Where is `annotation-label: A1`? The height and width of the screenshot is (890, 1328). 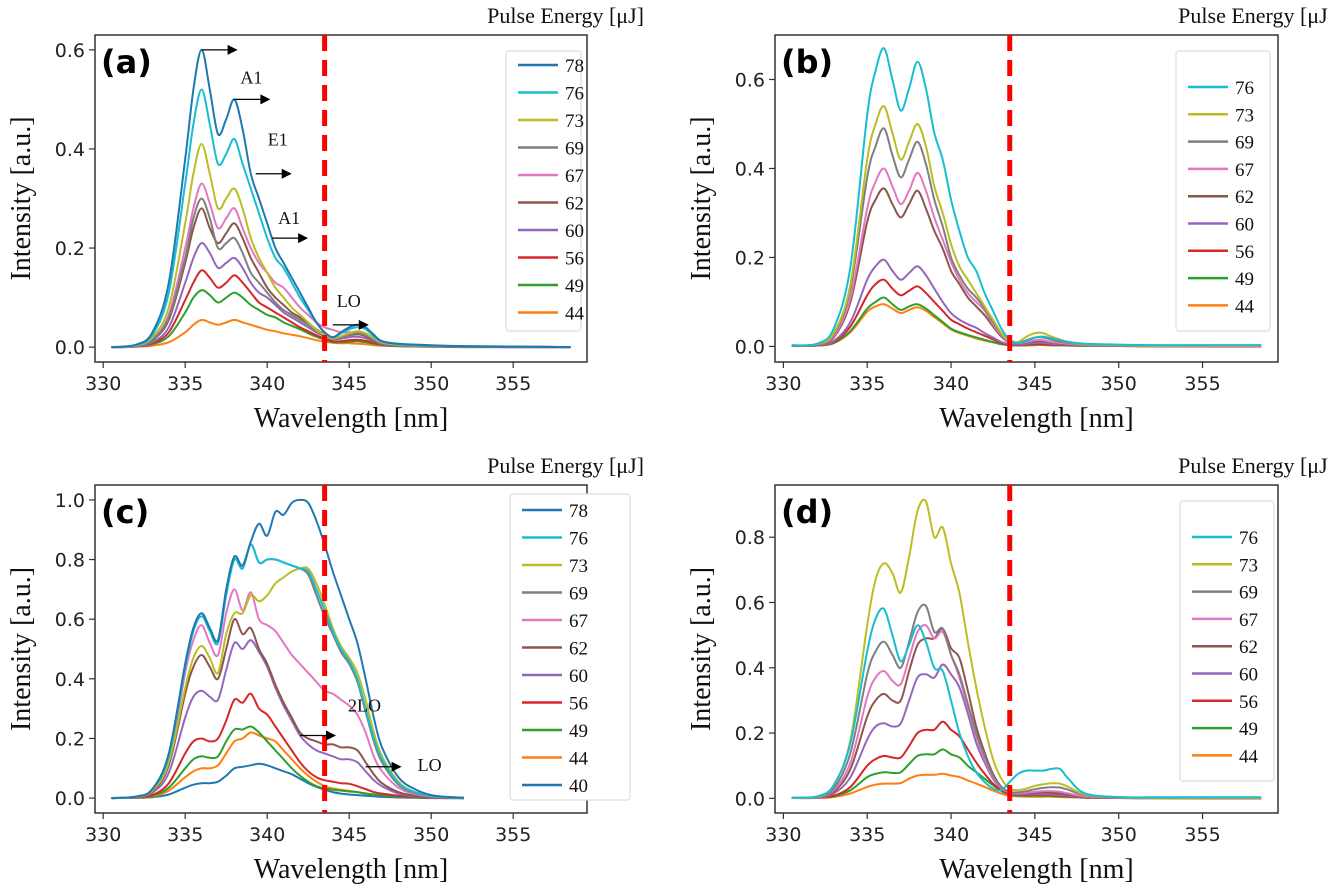
annotation-label: A1 is located at coordinates (251, 77).